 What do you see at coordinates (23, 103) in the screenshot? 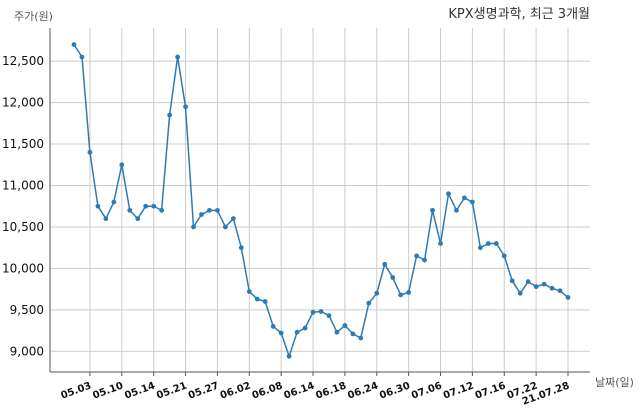
I see `y-tick-label: 12,000` at bounding box center [23, 103].